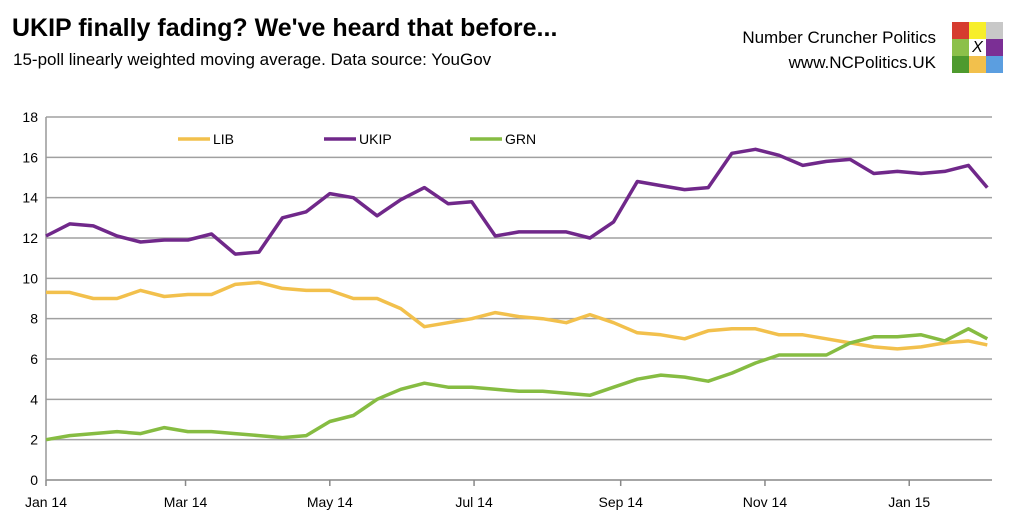 Image resolution: width=1024 pixels, height=529 pixels. Describe the element at coordinates (520, 139) in the screenshot. I see `legend-label-grn: GRN` at that location.